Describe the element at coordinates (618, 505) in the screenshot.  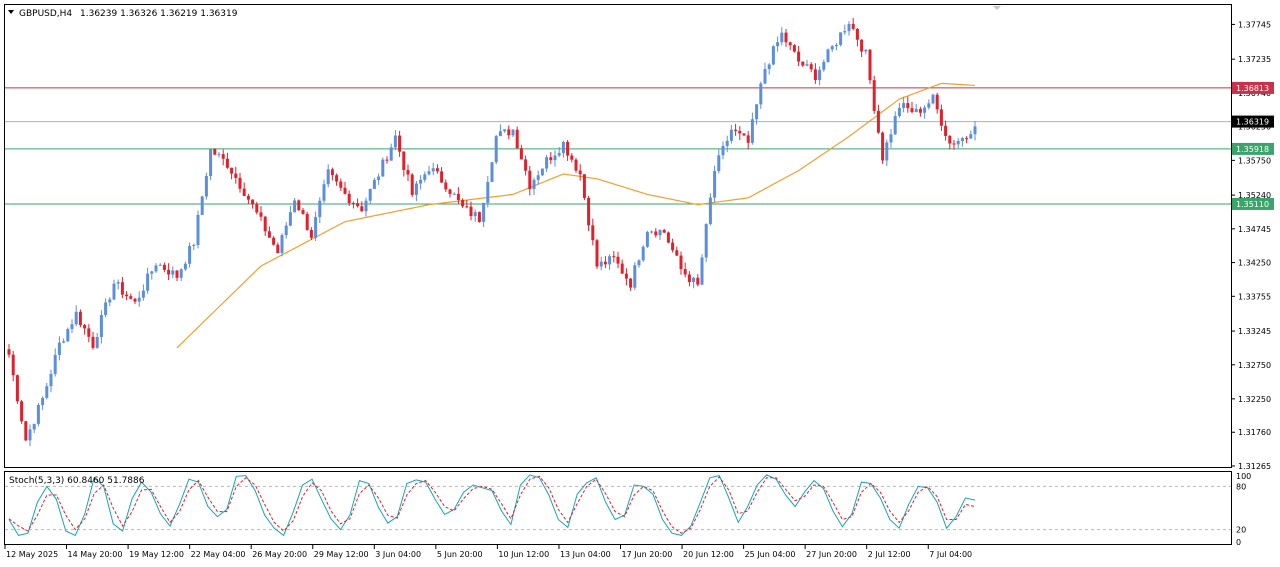
I see `stochastic-pane` at that location.